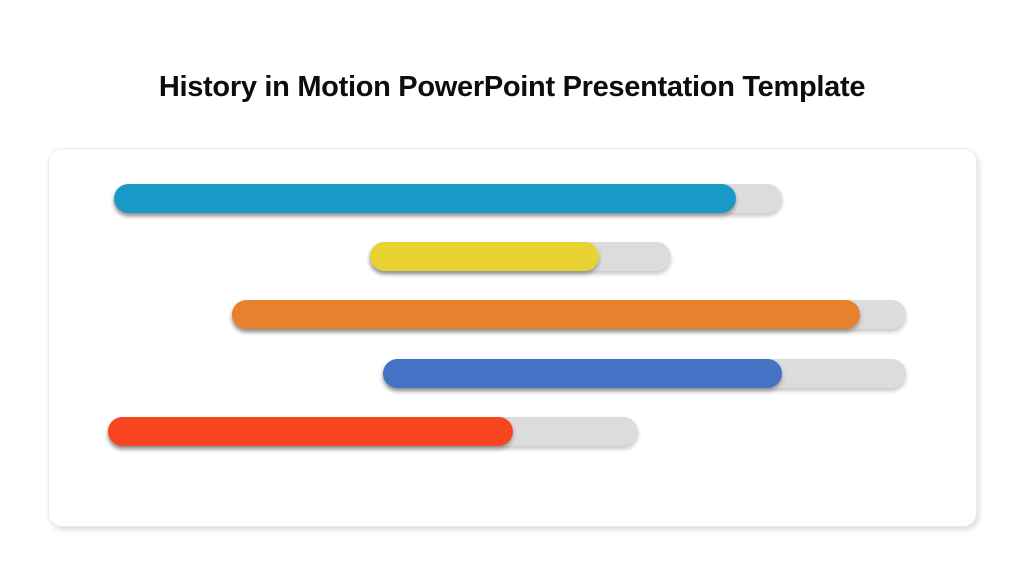  What do you see at coordinates (546, 314) in the screenshot?
I see `timeline-row-3-bar` at bounding box center [546, 314].